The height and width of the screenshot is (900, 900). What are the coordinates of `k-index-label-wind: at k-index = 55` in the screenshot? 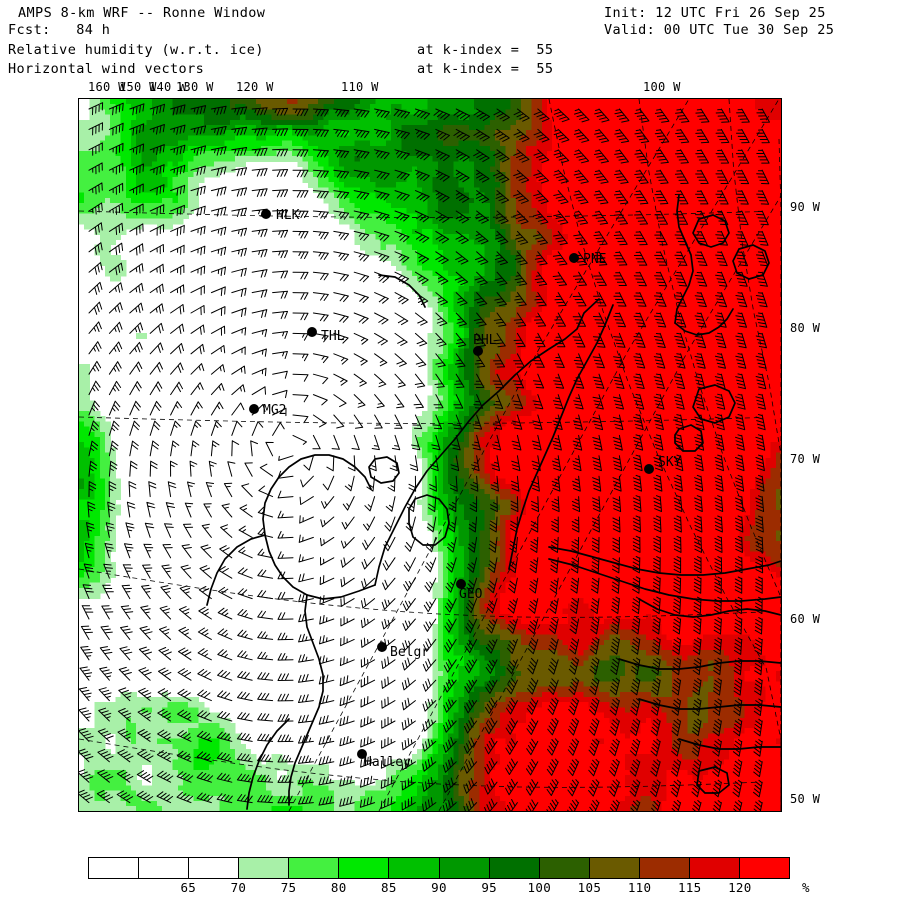 It's located at (485, 69).